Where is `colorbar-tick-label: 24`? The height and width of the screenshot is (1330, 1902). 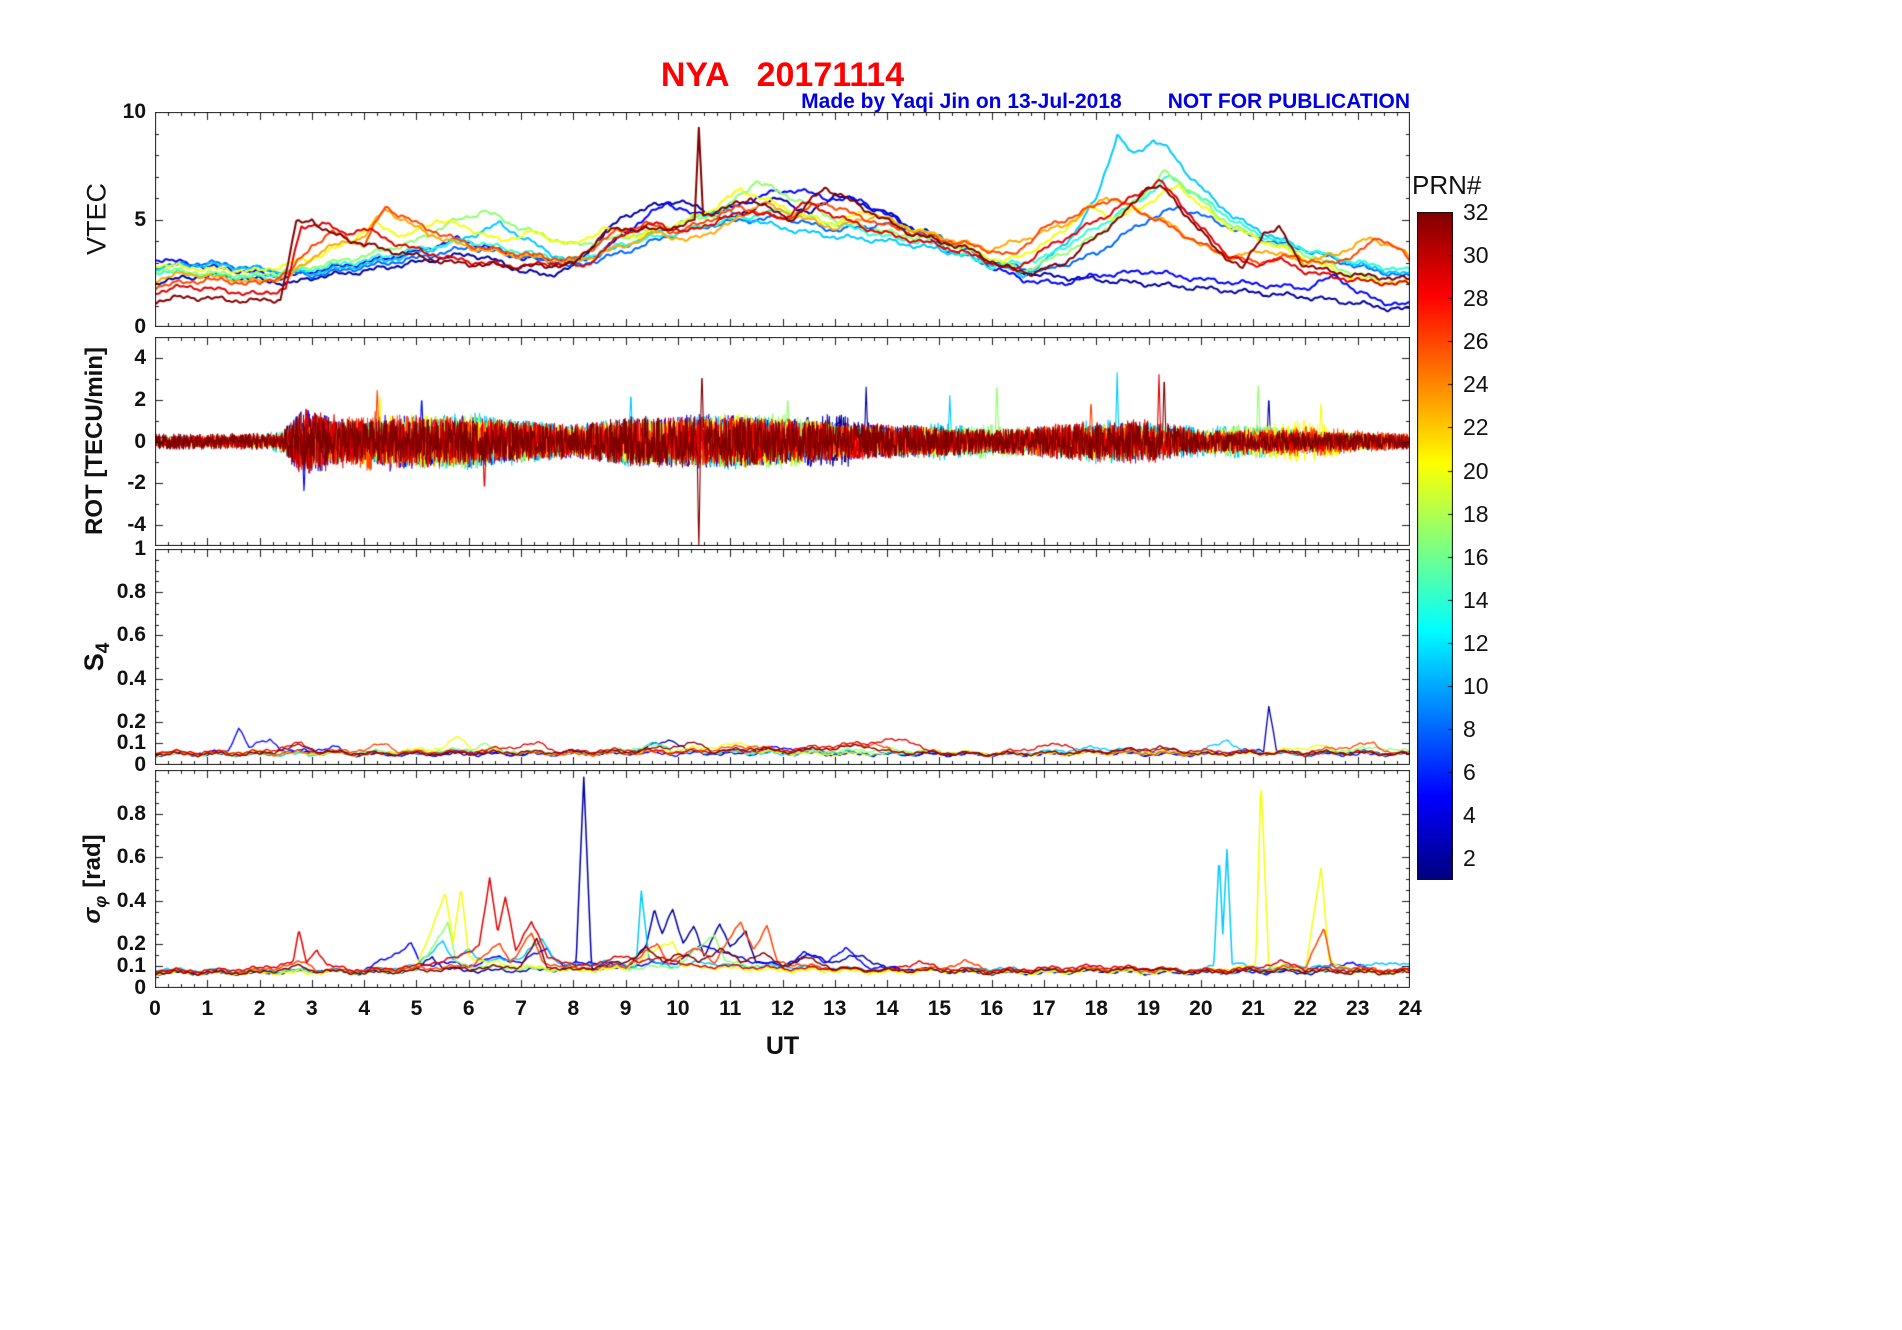 colorbar-tick-label: 24 is located at coordinates (1476, 384).